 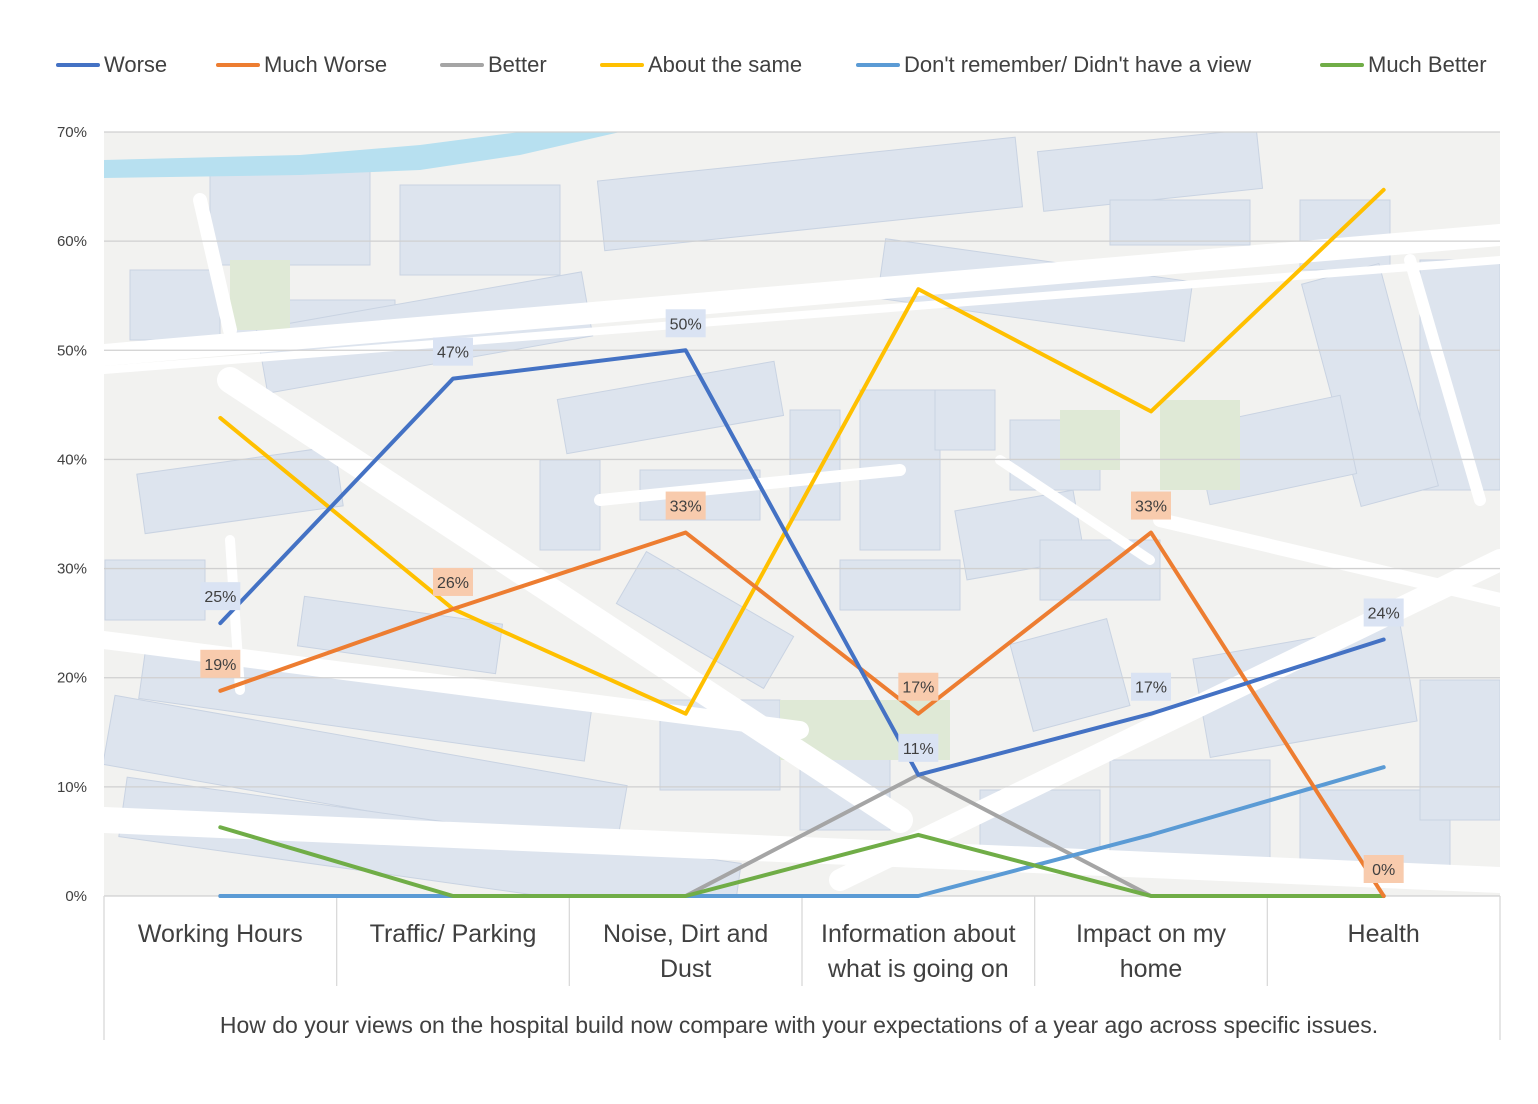 I want to click on legend-label: Worse, so click(x=136, y=64).